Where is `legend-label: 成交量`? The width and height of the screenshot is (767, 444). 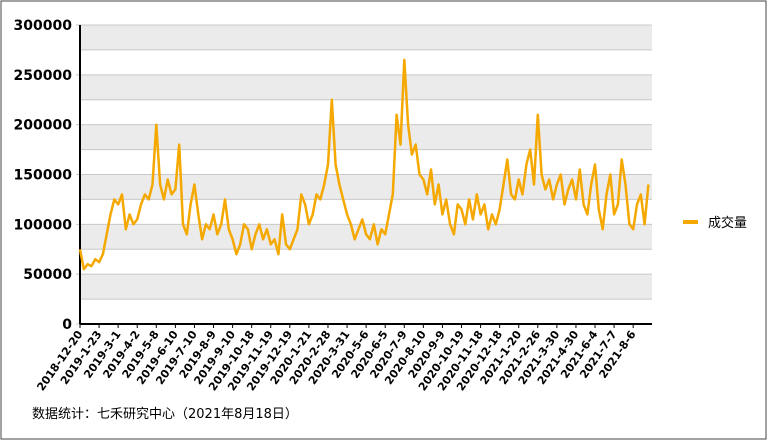 legend-label: 成交量 is located at coordinates (727, 223).